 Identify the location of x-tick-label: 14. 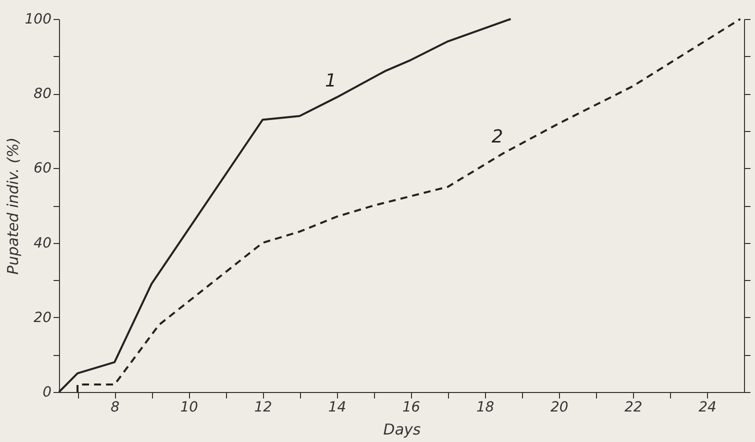
(337, 408).